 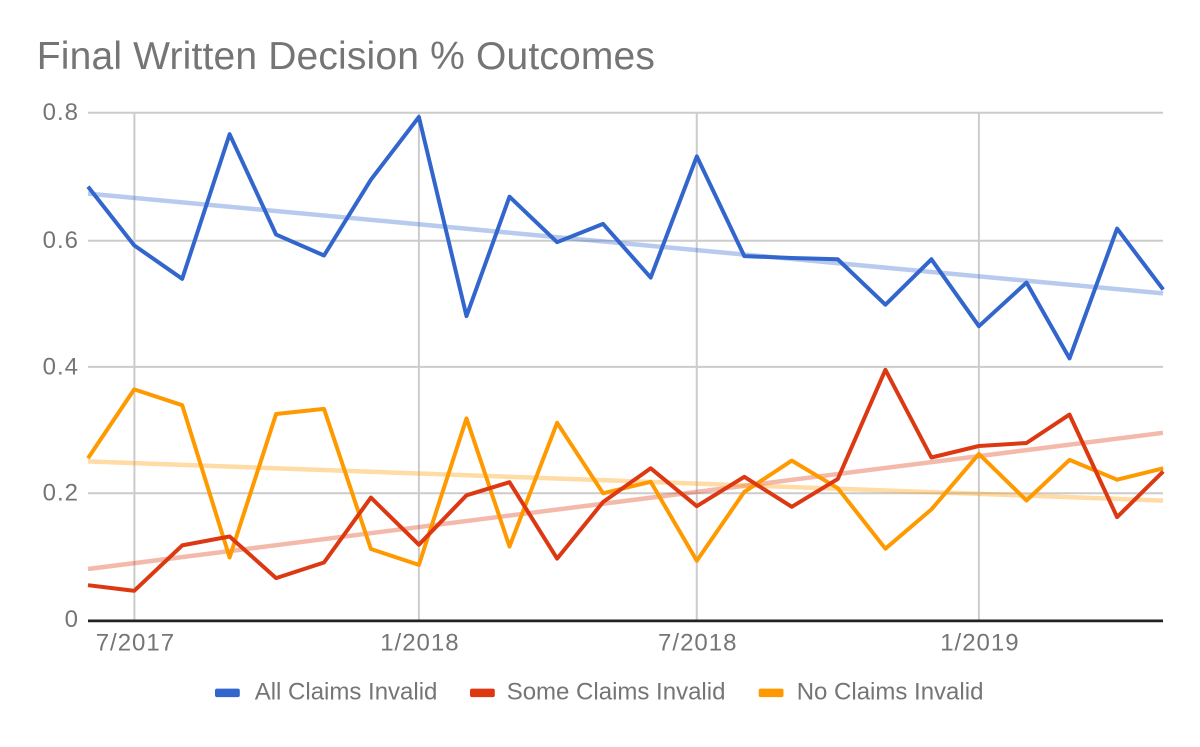 I want to click on svg-text: 1/2019, so click(x=979, y=643).